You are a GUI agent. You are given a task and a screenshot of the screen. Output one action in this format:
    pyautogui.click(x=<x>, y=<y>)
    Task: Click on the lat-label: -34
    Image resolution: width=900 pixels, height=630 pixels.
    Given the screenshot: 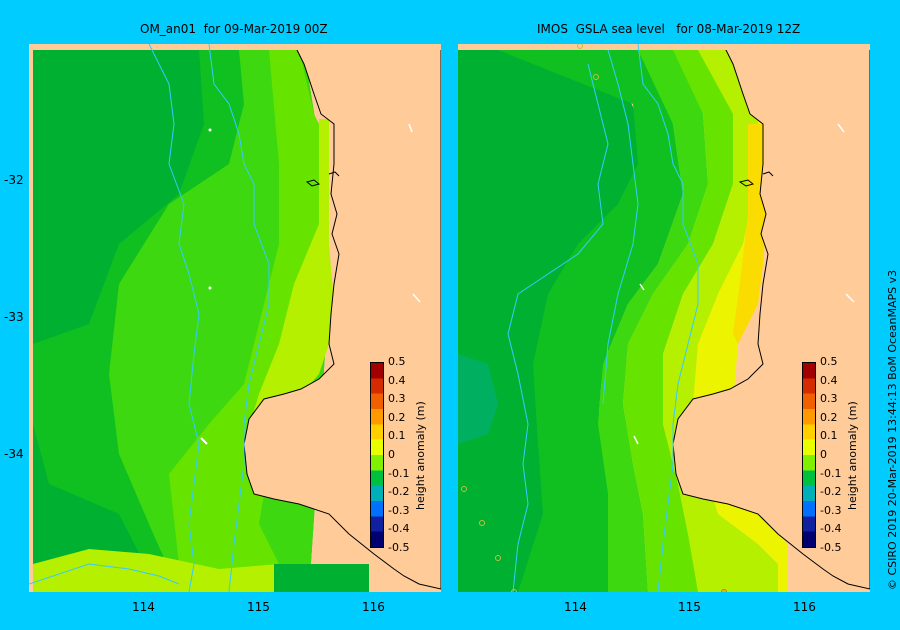 What is the action you would take?
    pyautogui.click(x=14, y=454)
    